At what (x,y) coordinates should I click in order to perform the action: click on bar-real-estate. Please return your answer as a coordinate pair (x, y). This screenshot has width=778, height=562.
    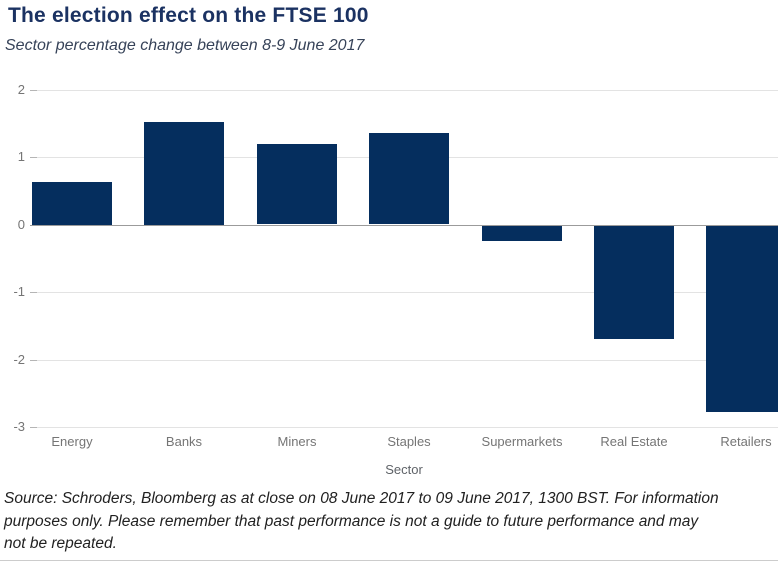
    Looking at the image, I should click on (634, 282).